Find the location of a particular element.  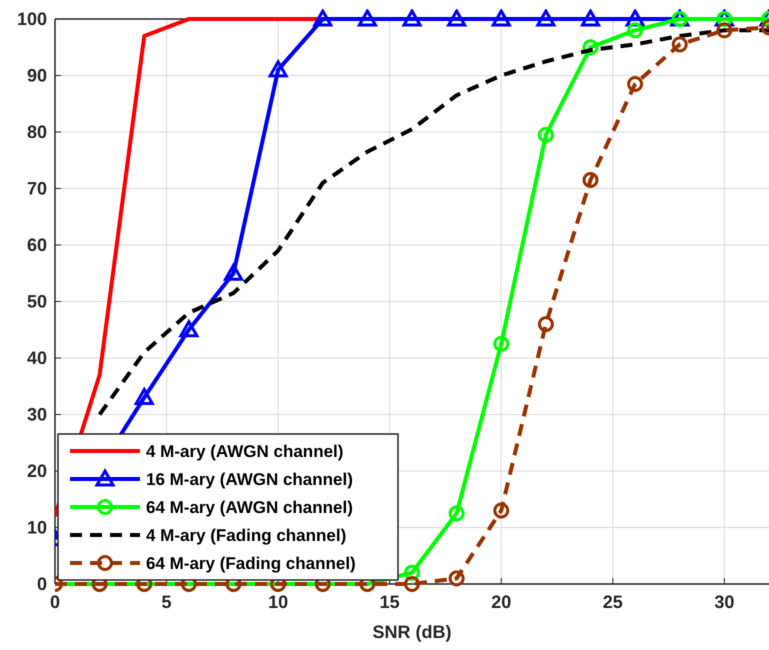

y-tick-label: 40 is located at coordinates (36, 358).